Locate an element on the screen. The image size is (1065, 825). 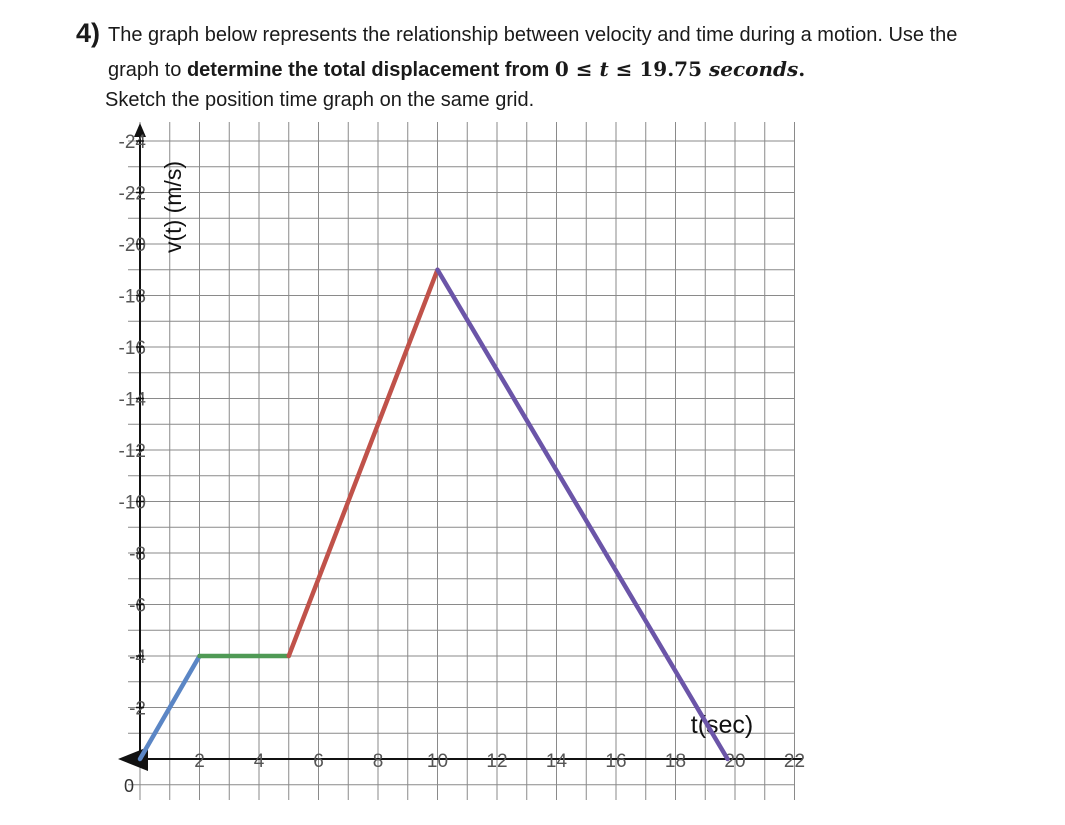
x-tick-label: 14 is located at coordinates (557, 761).